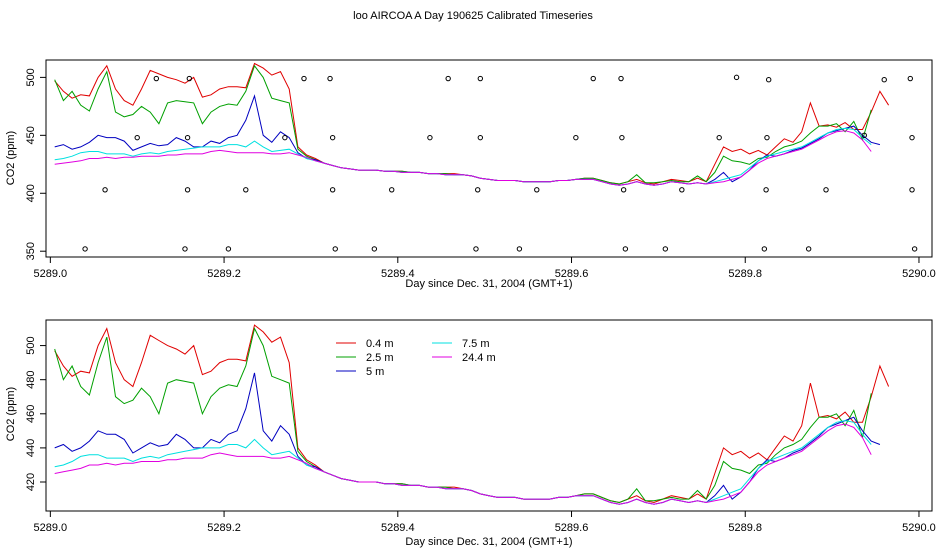  Describe the element at coordinates (31, 345) in the screenshot. I see `bottom-y-tick-label: 500` at that location.